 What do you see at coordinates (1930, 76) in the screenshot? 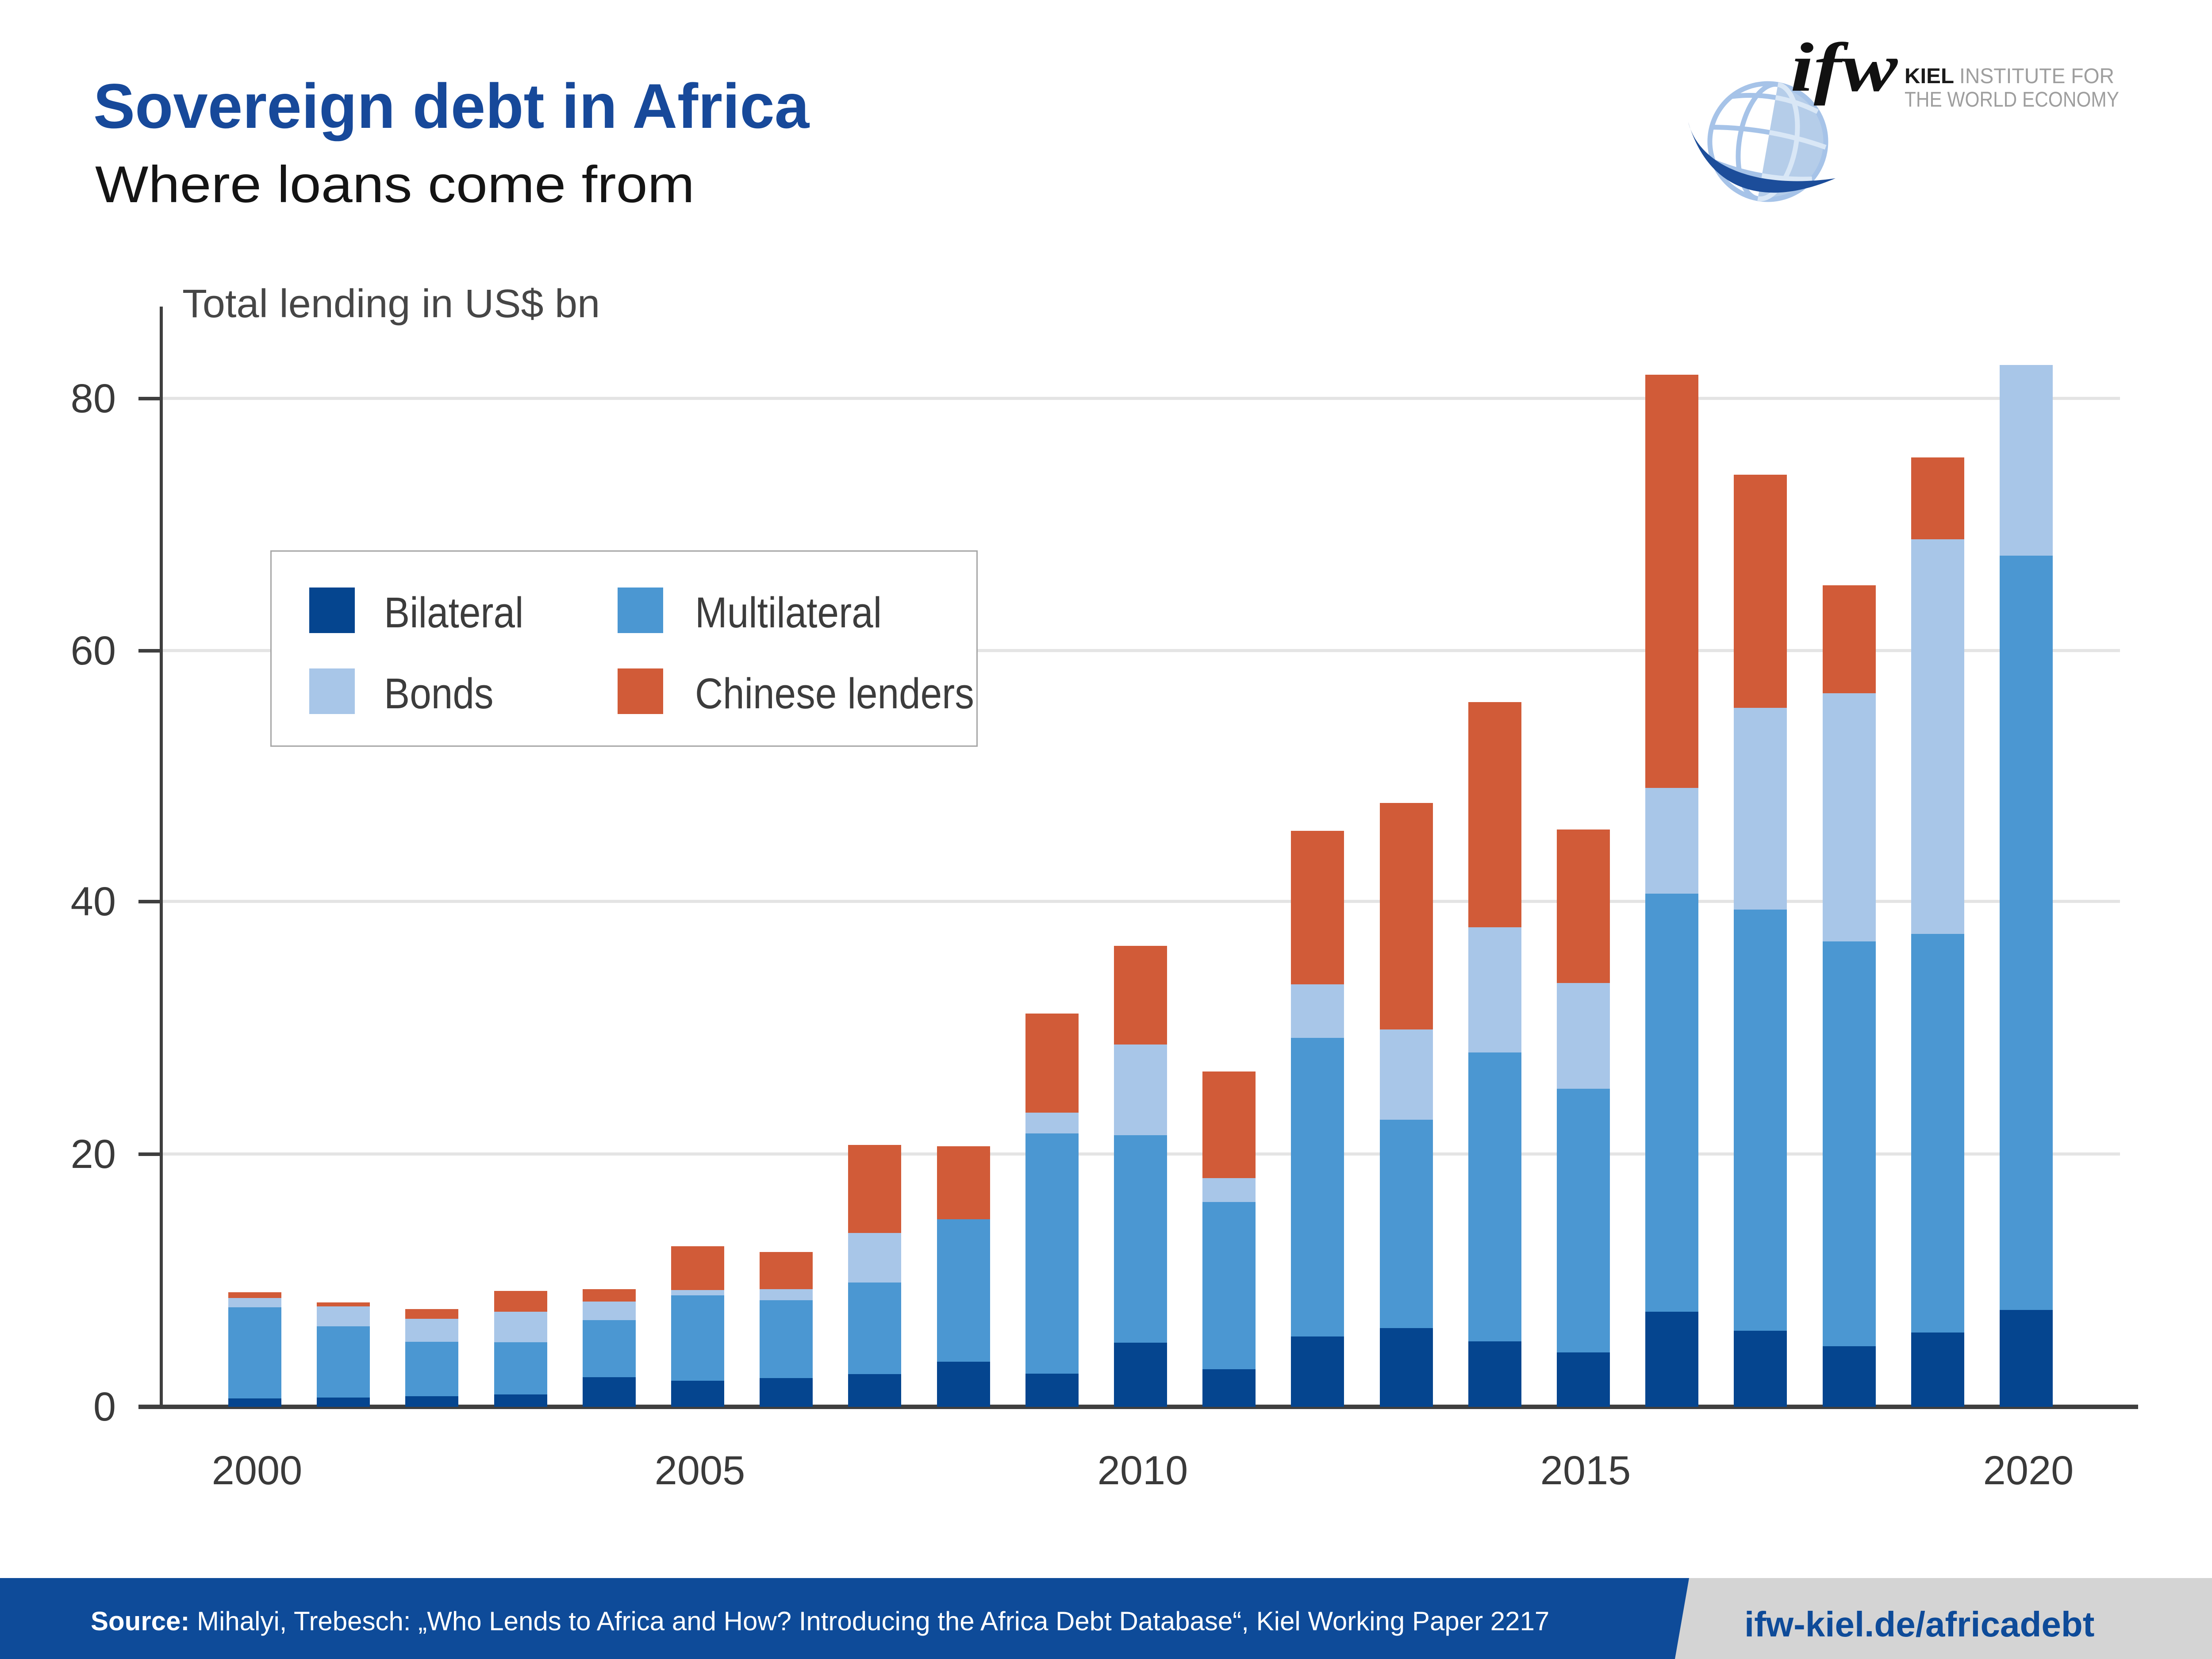
I see `svg-text: KIEL` at bounding box center [1930, 76].